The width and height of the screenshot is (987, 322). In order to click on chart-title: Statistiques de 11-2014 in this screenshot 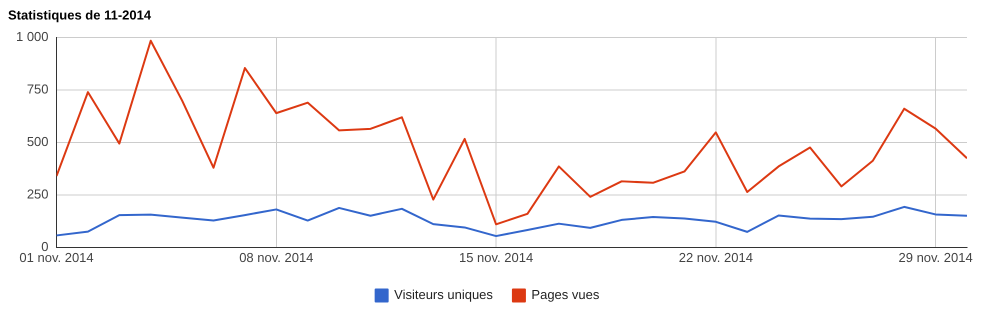, I will do `click(80, 14)`.